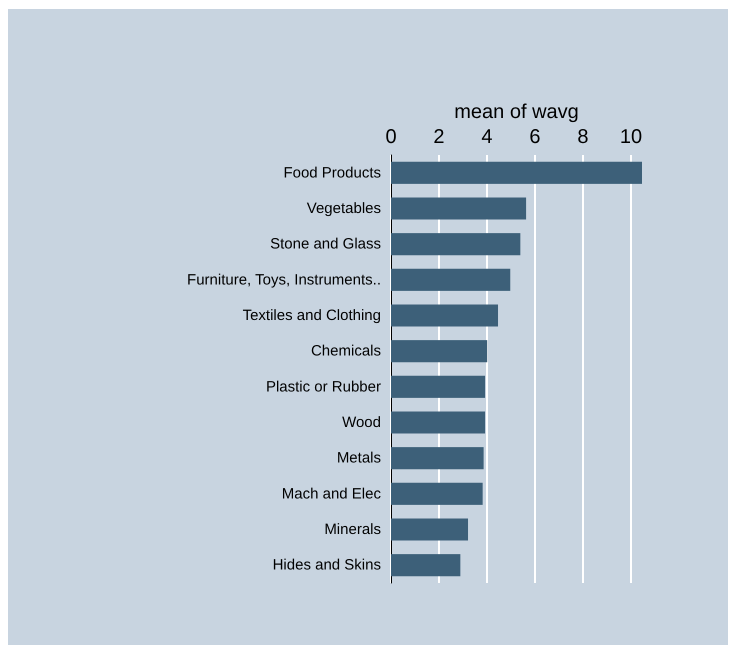 The image size is (736, 653). I want to click on x-tick-label: 6, so click(535, 137).